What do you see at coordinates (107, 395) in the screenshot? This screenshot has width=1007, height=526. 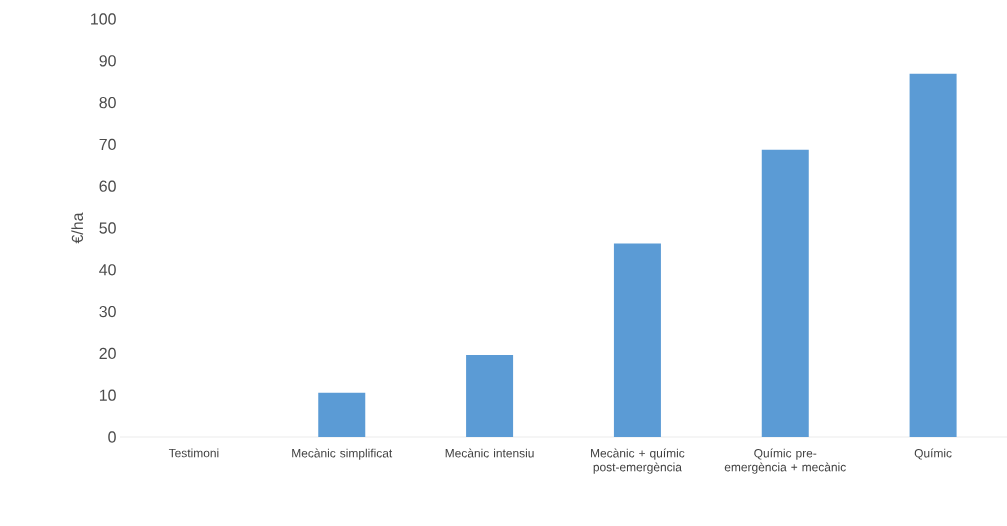 I see `y-tick-label: 10` at bounding box center [107, 395].